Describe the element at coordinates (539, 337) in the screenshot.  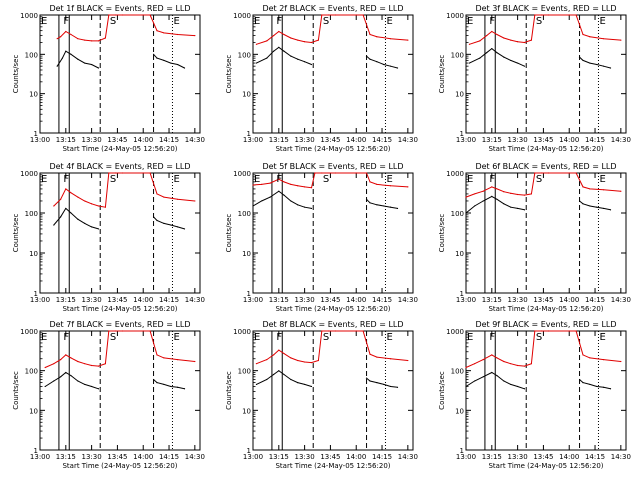
I see `event-marker-label: S` at that location.